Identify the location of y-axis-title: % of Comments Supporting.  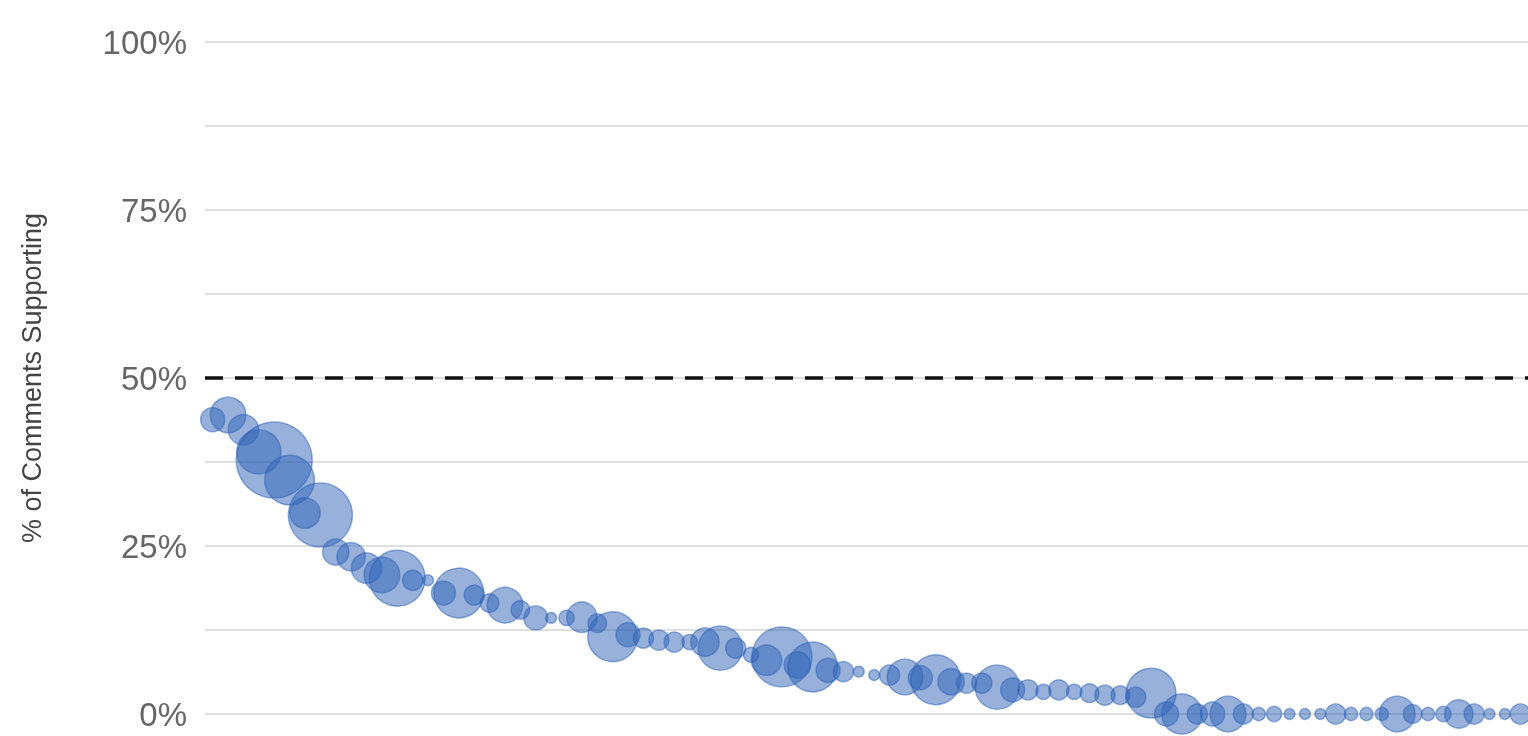
(31, 378).